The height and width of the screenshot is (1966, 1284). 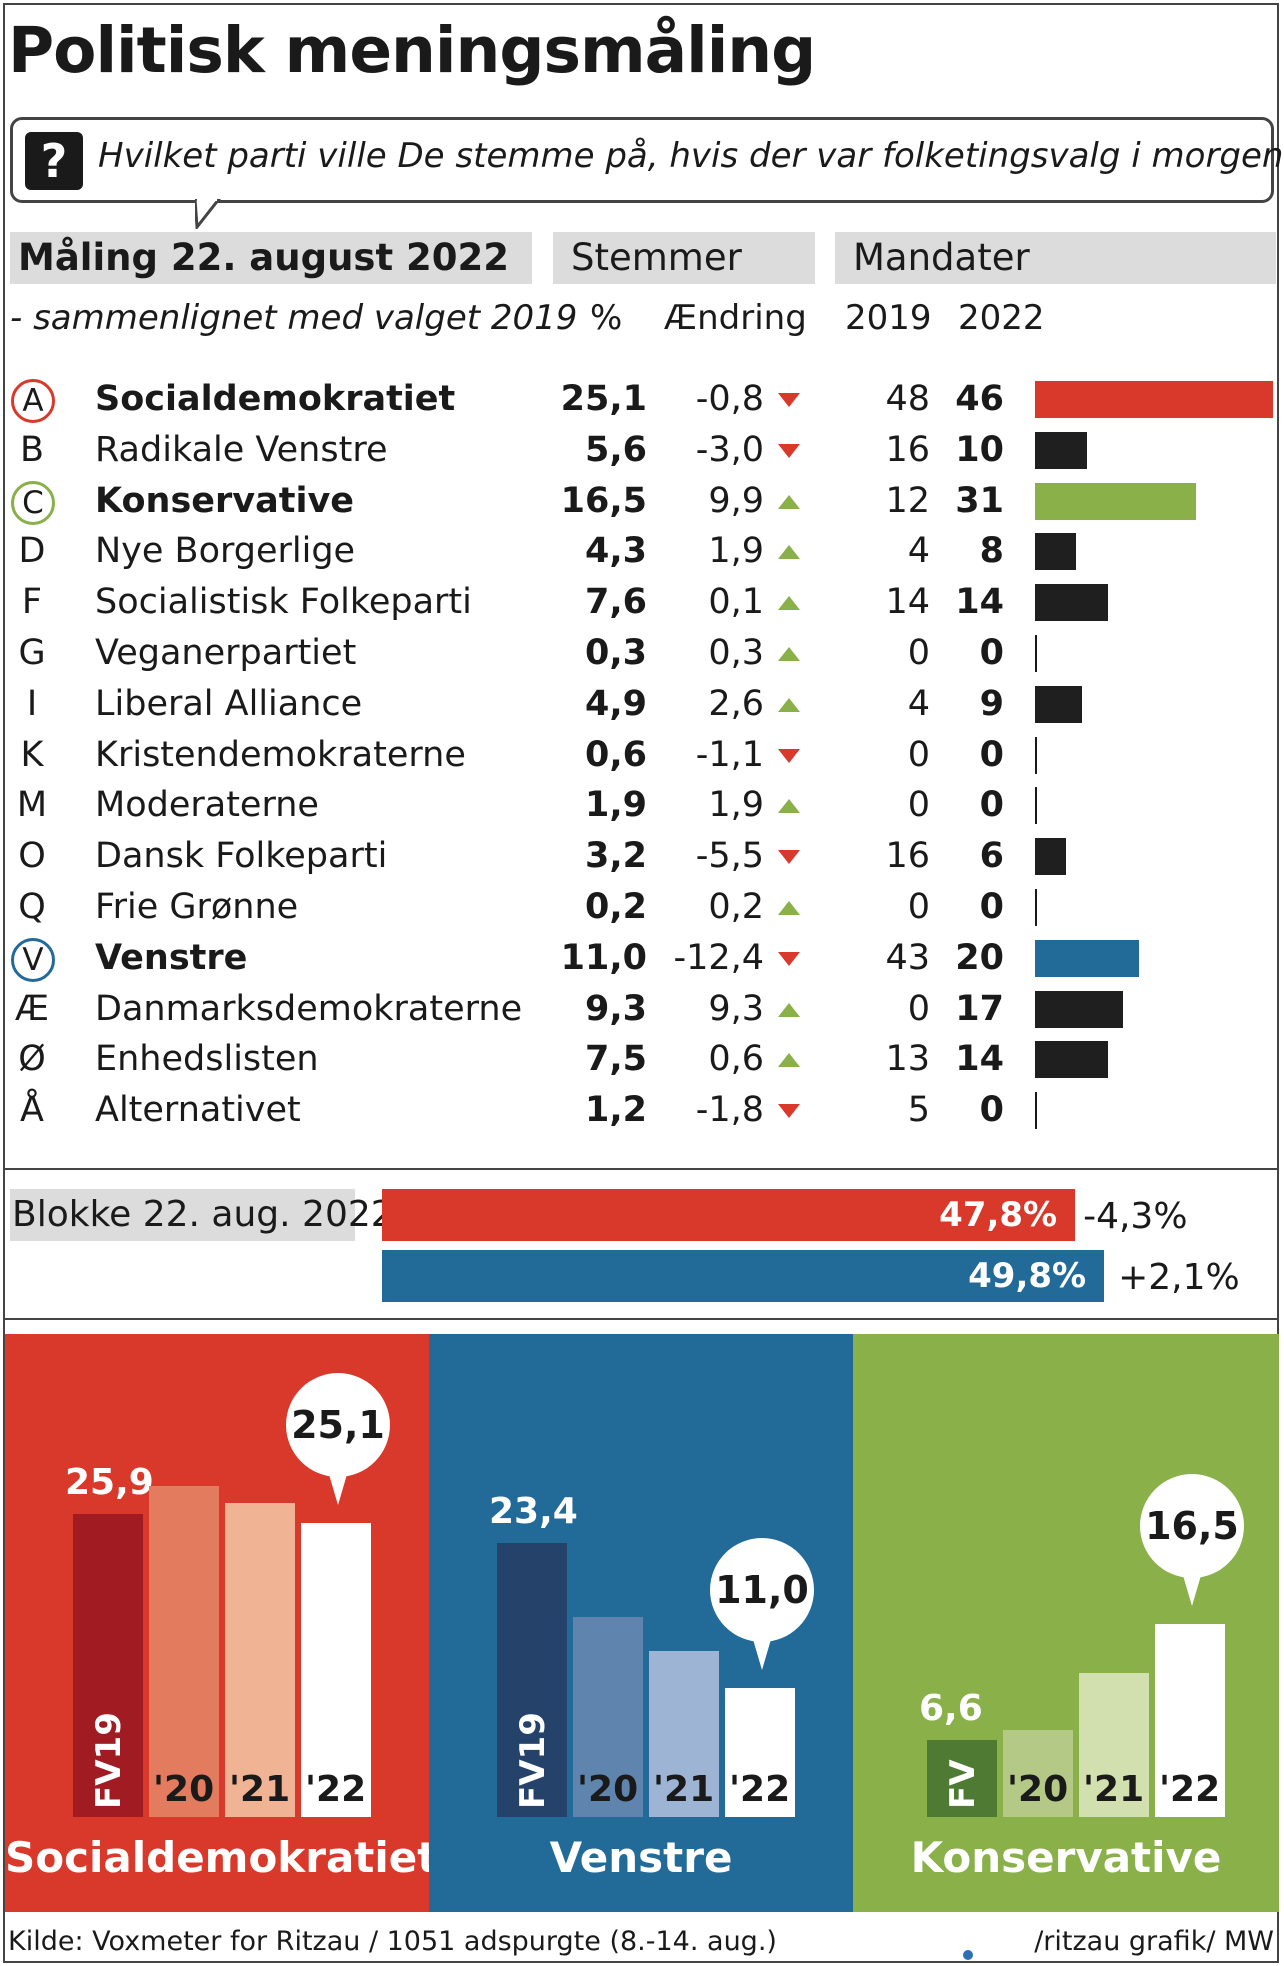 What do you see at coordinates (760, 1789) in the screenshot?
I see `x-label: '22` at bounding box center [760, 1789].